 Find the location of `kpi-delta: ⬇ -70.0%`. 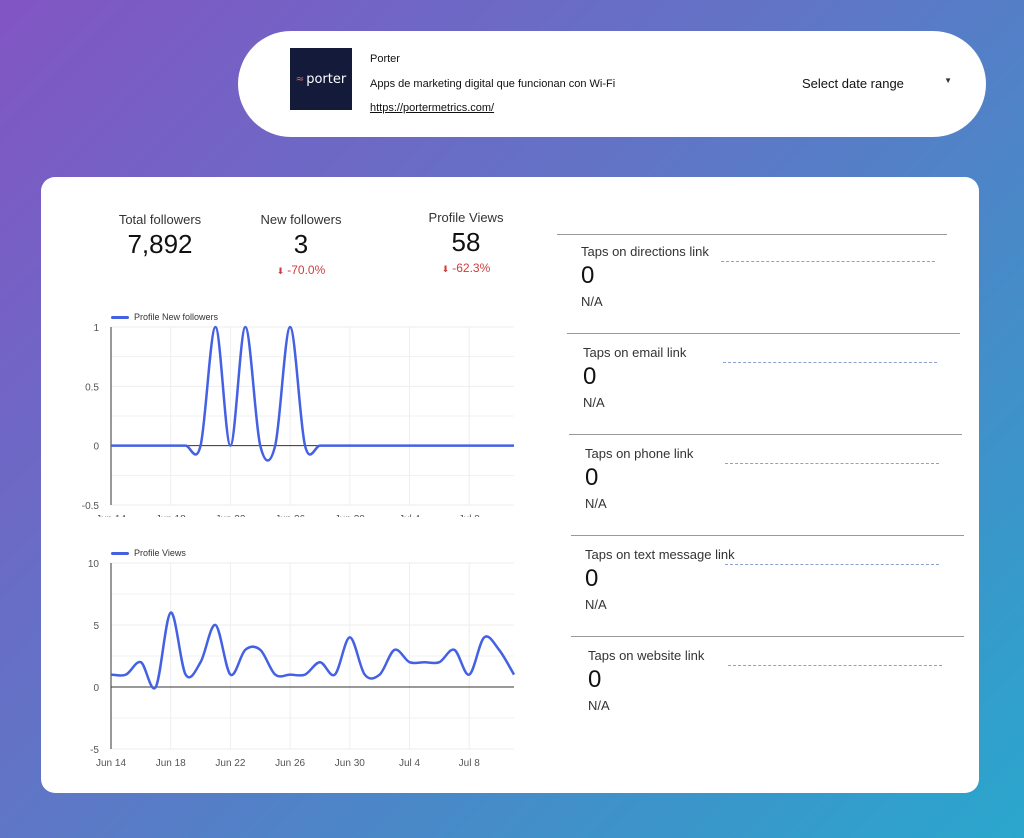

kpi-delta: ⬇ -70.0% is located at coordinates (301, 270).